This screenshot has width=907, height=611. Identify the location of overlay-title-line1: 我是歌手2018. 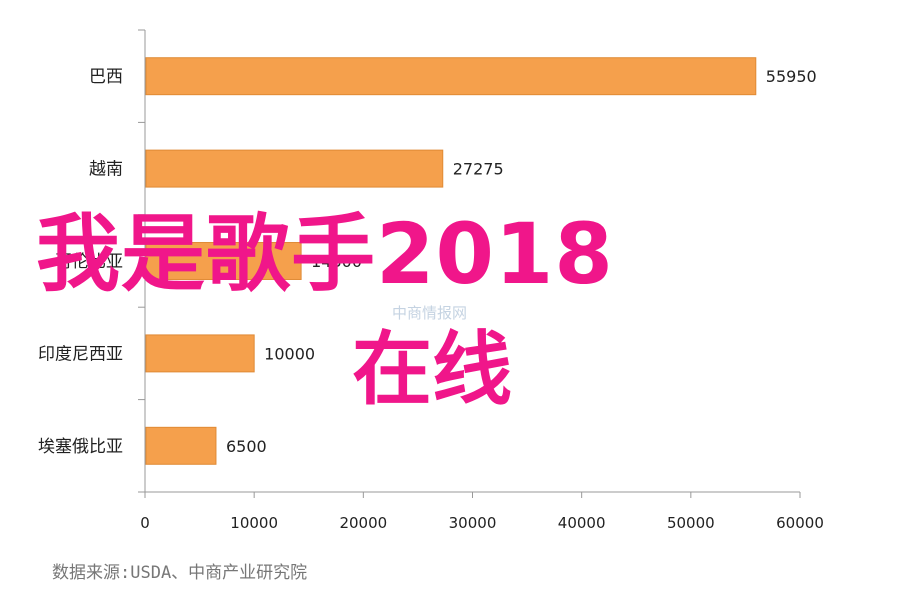
(325, 254).